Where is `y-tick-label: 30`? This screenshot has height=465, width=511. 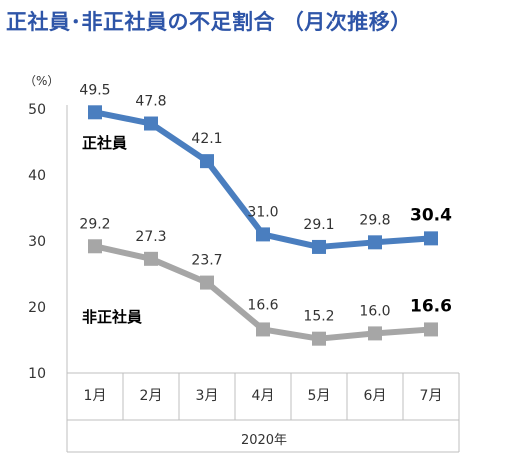 y-tick-label: 30 is located at coordinates (37, 242).